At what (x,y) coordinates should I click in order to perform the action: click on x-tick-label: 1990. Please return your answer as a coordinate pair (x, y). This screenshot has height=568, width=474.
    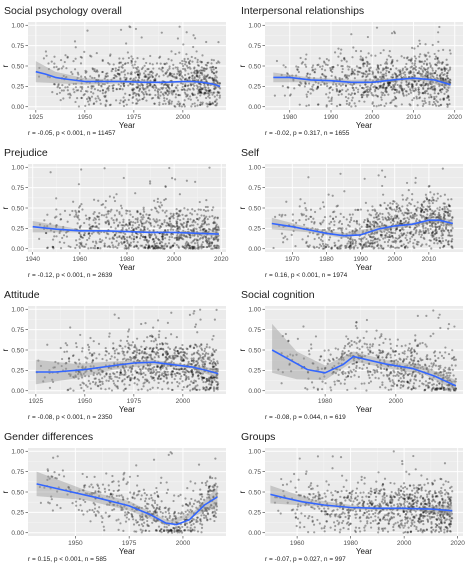
    Looking at the image, I should click on (360, 259).